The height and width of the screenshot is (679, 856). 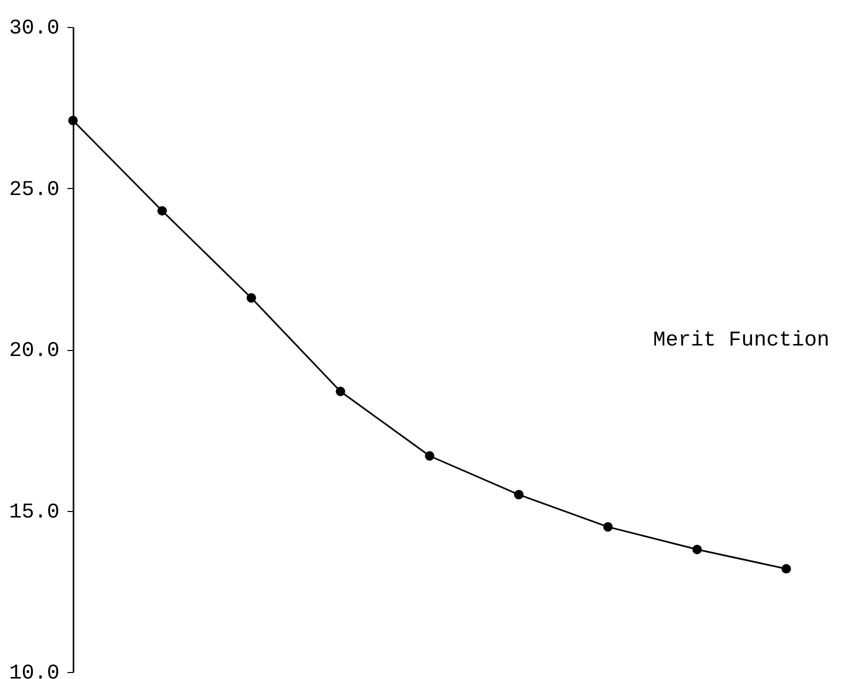 I want to click on annotation: Merit Function, so click(x=741, y=341).